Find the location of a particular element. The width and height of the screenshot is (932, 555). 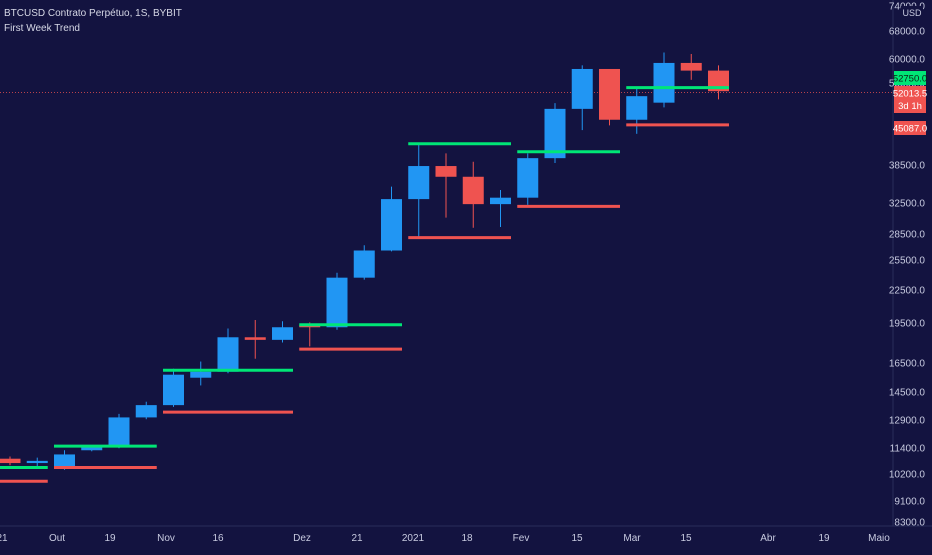

y-tick-label: 28500.0 is located at coordinates (907, 235).